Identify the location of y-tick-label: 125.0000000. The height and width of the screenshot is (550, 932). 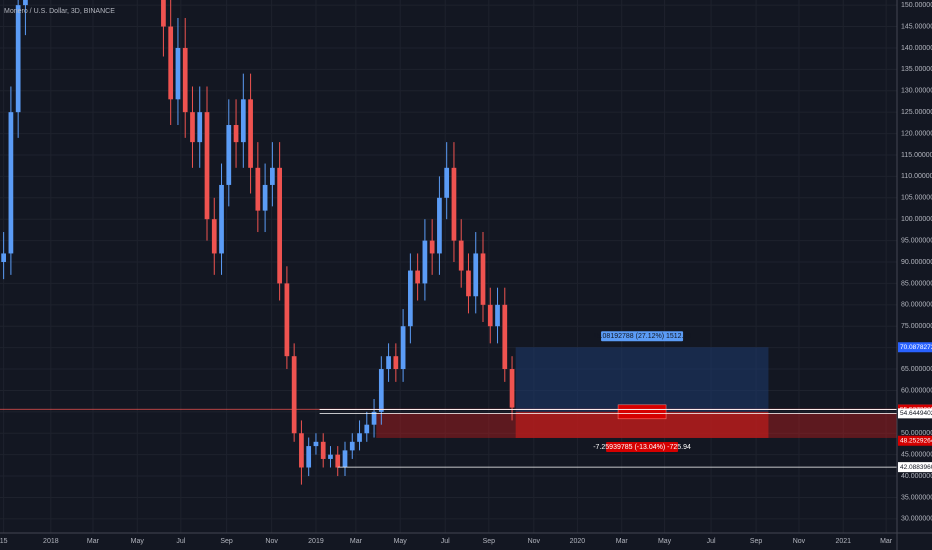
(916, 112).